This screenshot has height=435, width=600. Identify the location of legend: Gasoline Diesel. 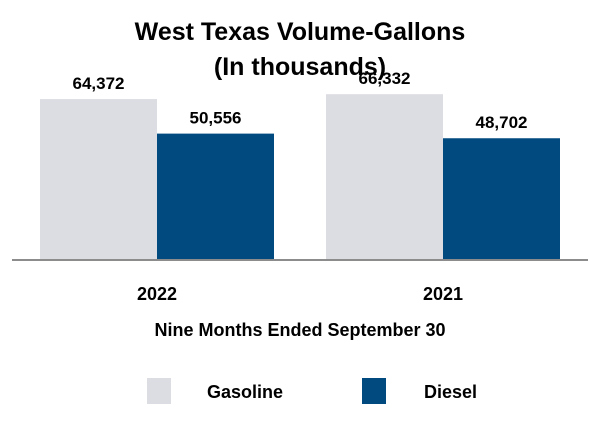
(312, 391).